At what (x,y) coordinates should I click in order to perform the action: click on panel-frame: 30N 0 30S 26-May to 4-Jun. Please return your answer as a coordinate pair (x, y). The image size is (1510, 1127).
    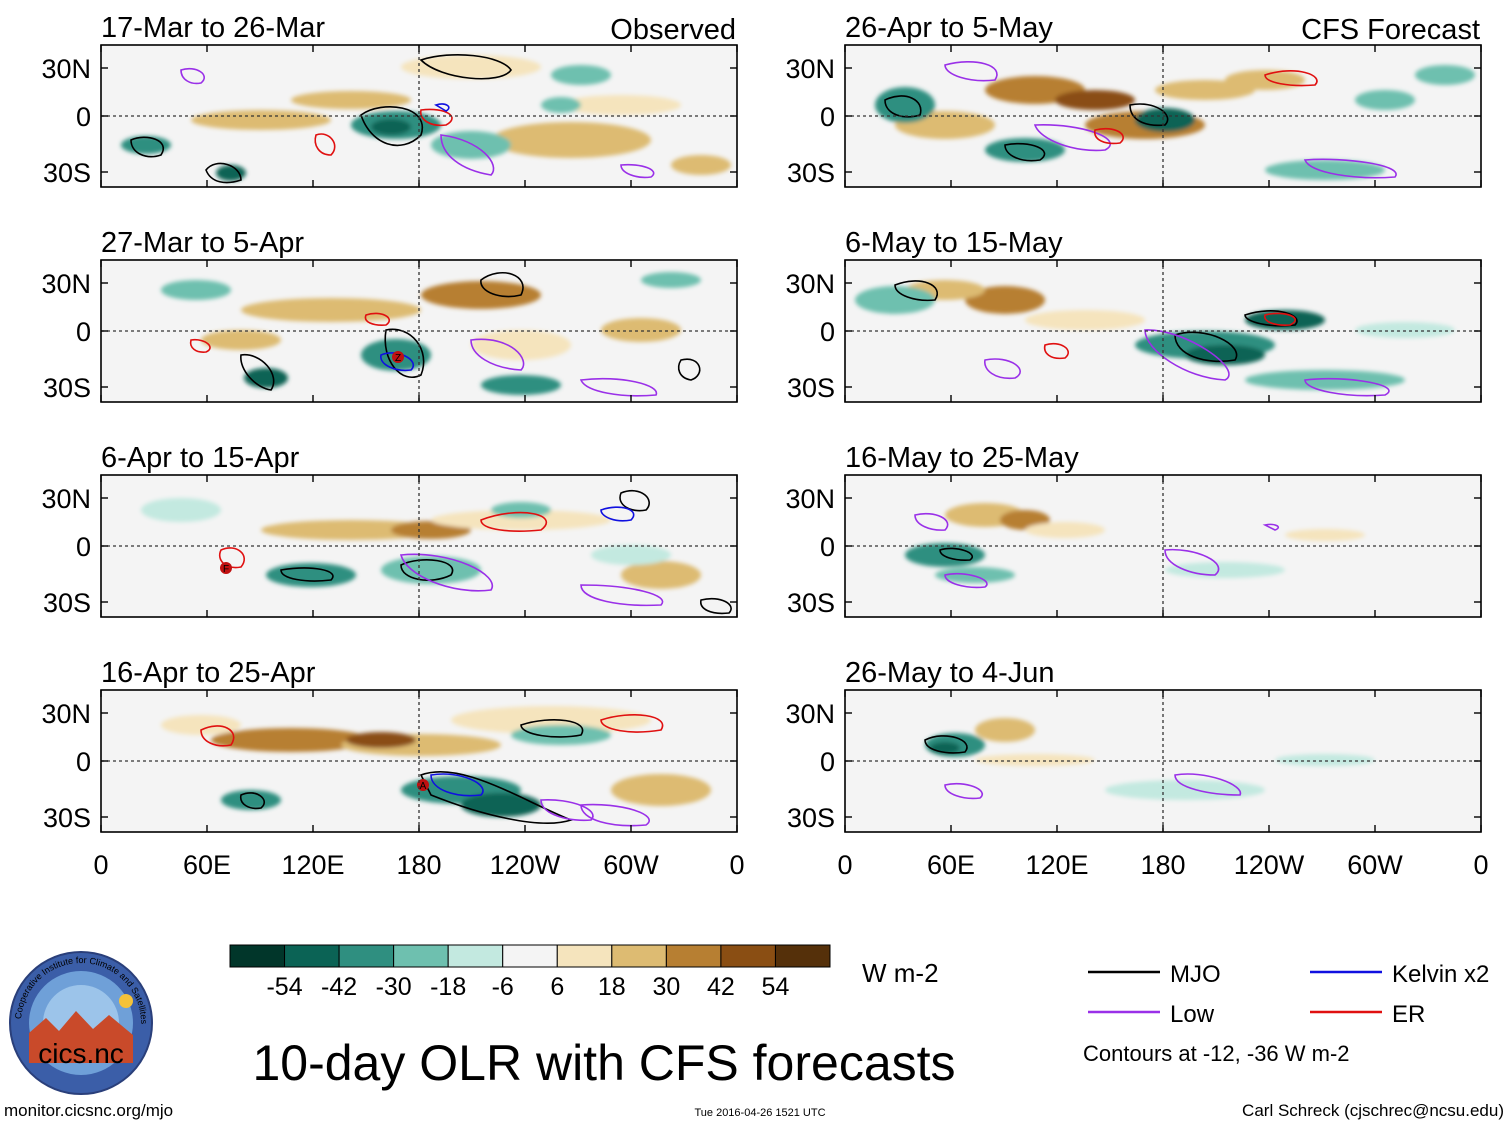
    Looking at the image, I should click on (1133, 745).